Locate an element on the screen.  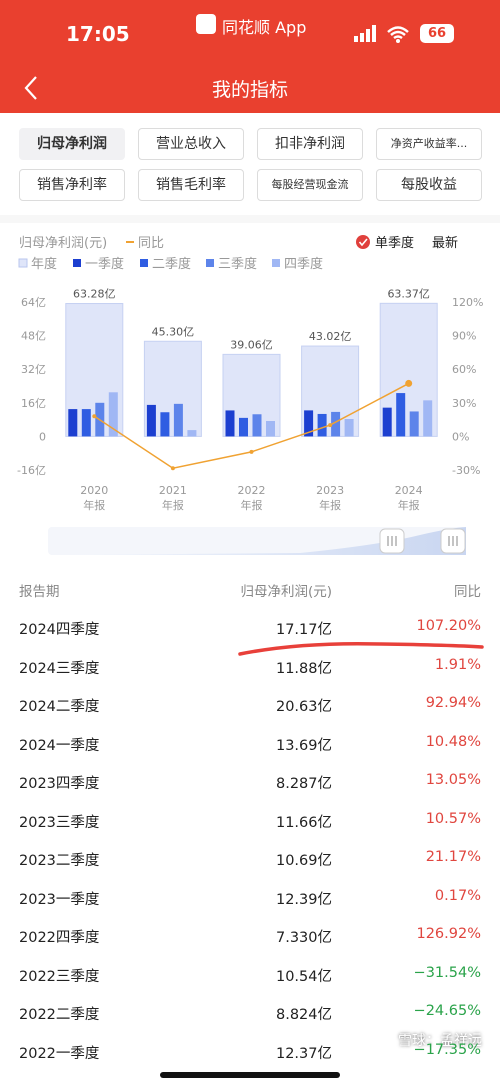
table-cell: 2024一季度 is located at coordinates (59, 745).